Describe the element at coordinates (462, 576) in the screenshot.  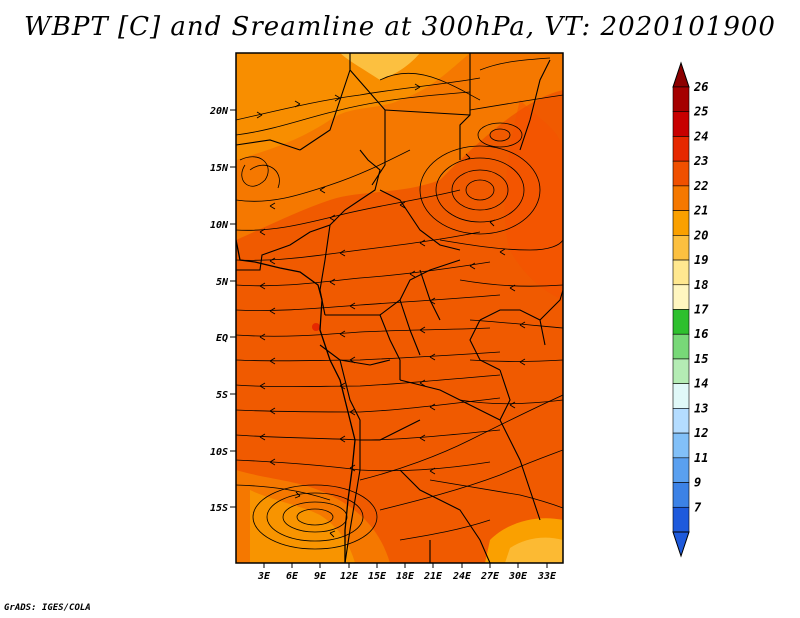
I see `lon-label: 24E` at that location.